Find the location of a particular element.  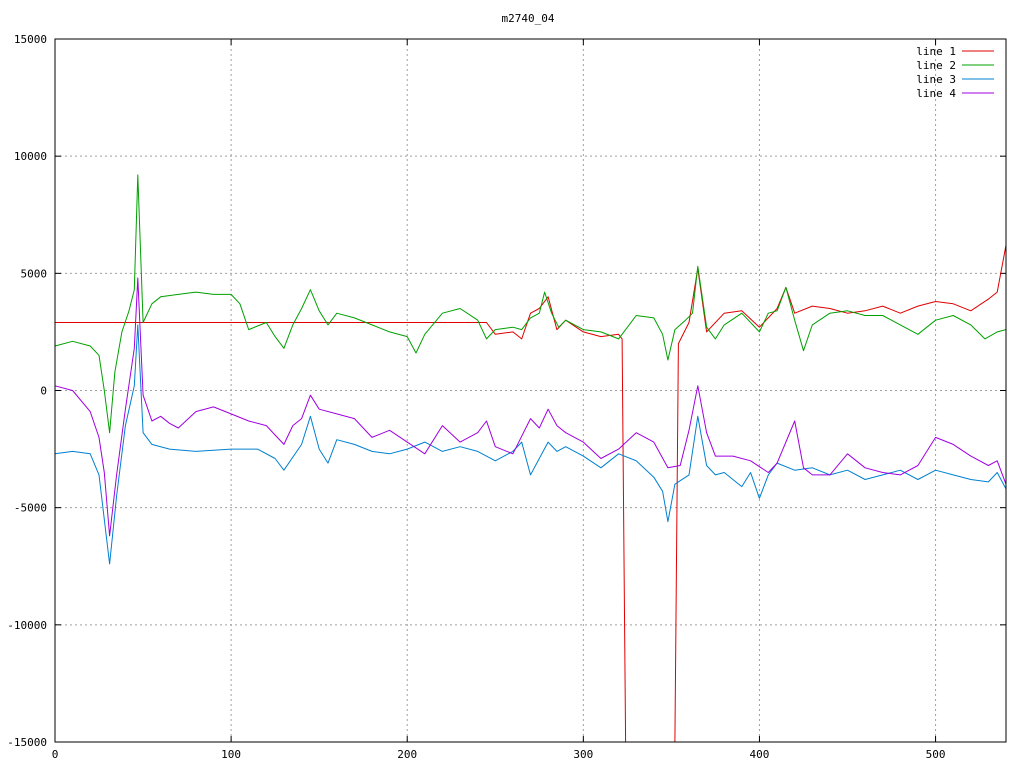

x-tick-label: 200 is located at coordinates (407, 754).